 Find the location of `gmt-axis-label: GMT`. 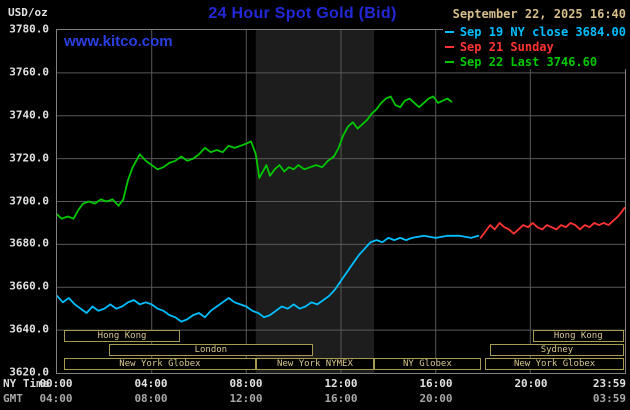

gmt-axis-label: GMT is located at coordinates (13, 398).